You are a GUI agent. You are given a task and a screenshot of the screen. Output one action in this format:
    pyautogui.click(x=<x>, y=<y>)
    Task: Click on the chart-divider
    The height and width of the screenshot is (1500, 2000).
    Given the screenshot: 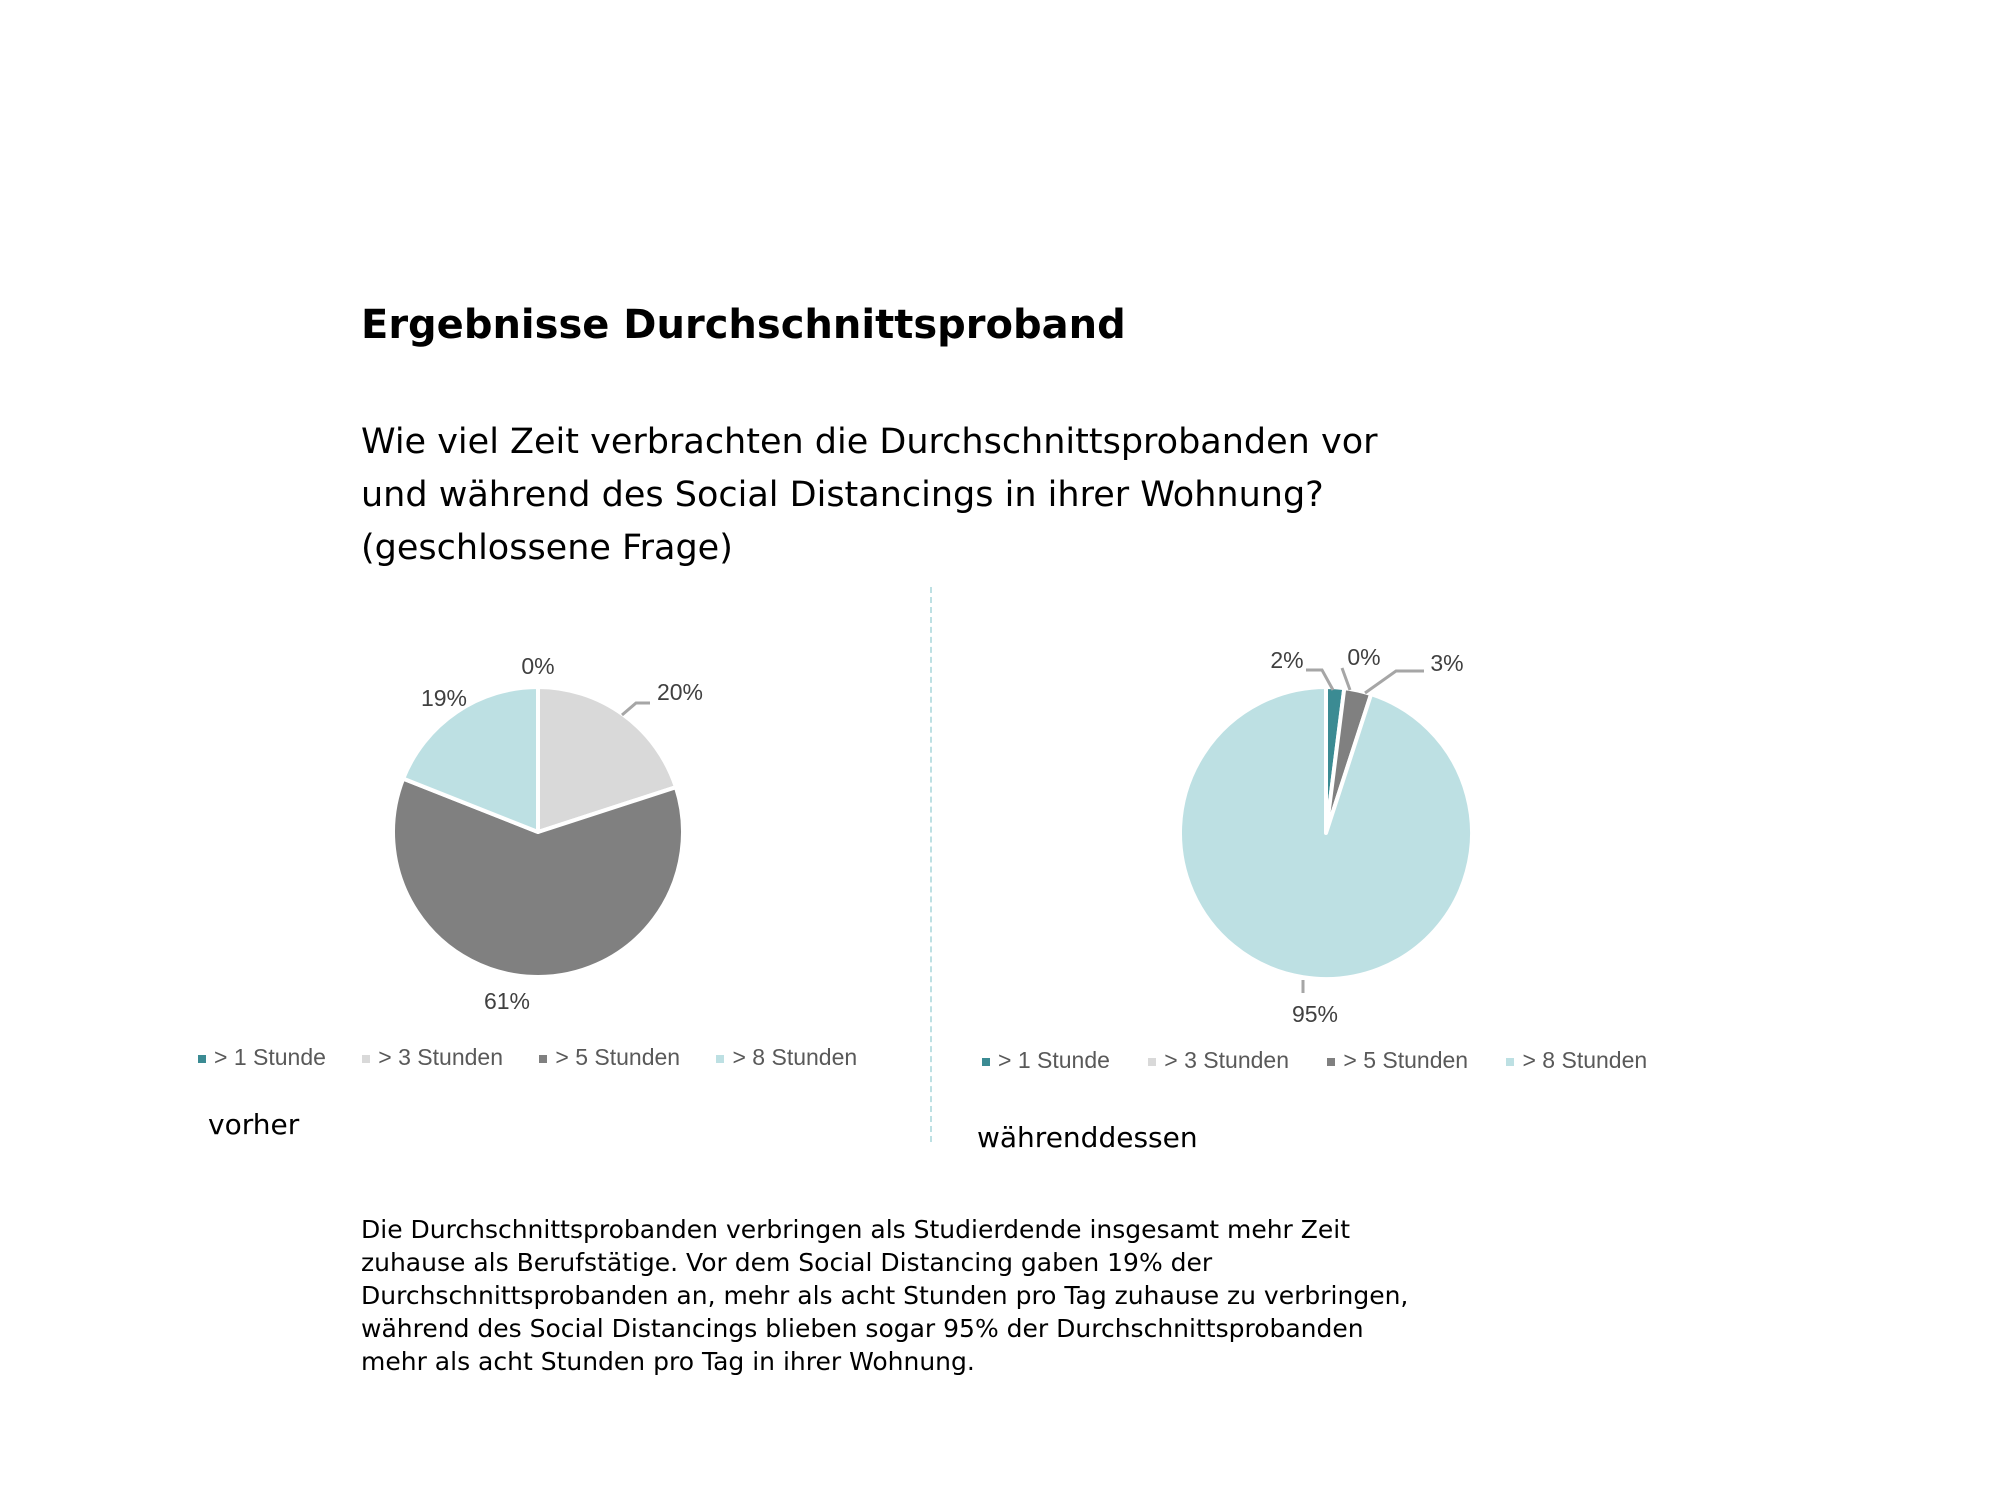 What is the action you would take?
    pyautogui.click(x=931, y=864)
    